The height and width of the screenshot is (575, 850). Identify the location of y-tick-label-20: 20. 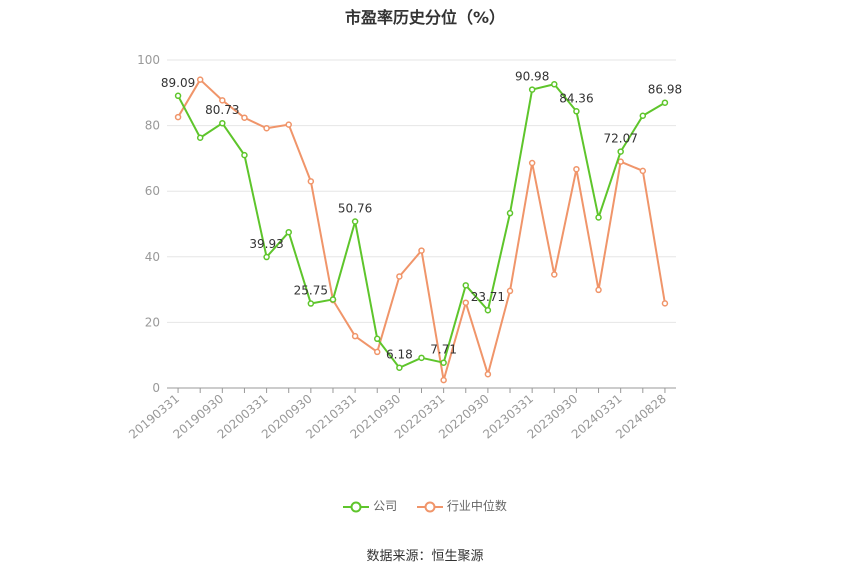
(152, 322).